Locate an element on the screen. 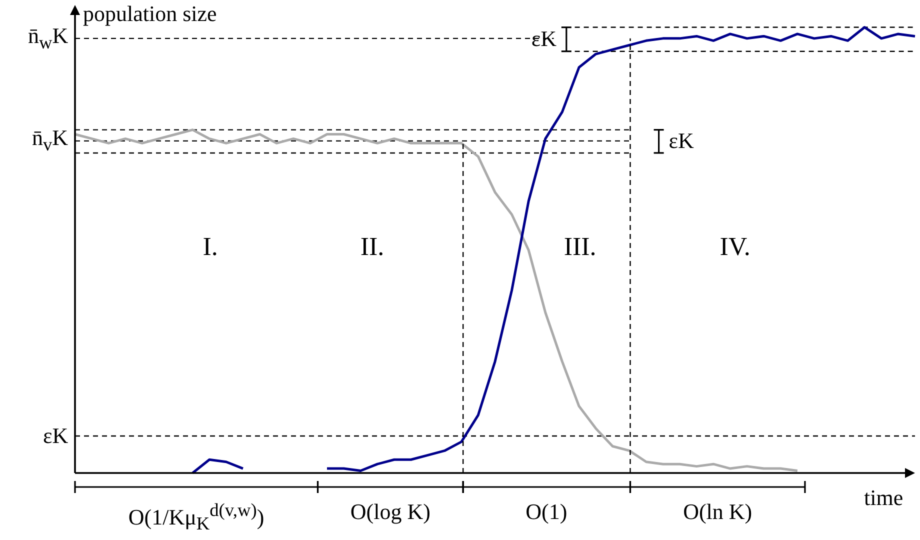 The width and height of the screenshot is (920, 540). text: O(1/Kμ$_{K}$$^{d(v,w)}$) is located at coordinates (196, 517).